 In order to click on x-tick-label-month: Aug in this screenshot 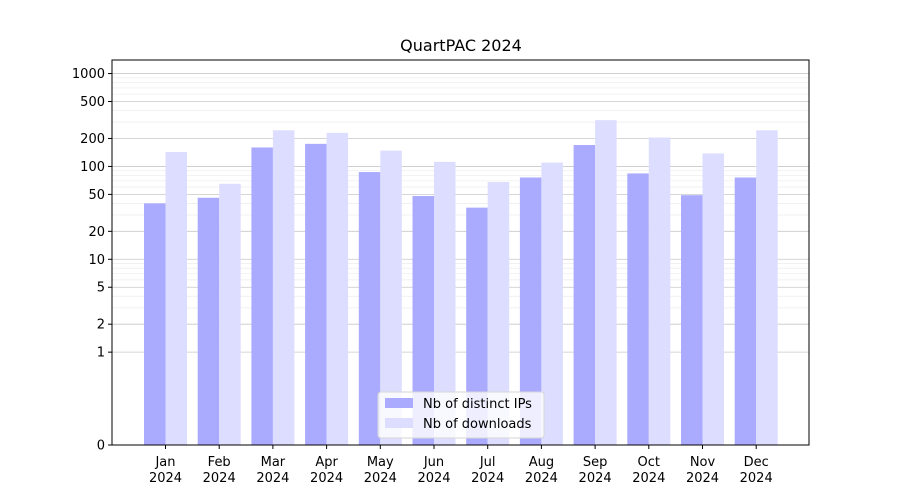, I will do `click(541, 462)`.